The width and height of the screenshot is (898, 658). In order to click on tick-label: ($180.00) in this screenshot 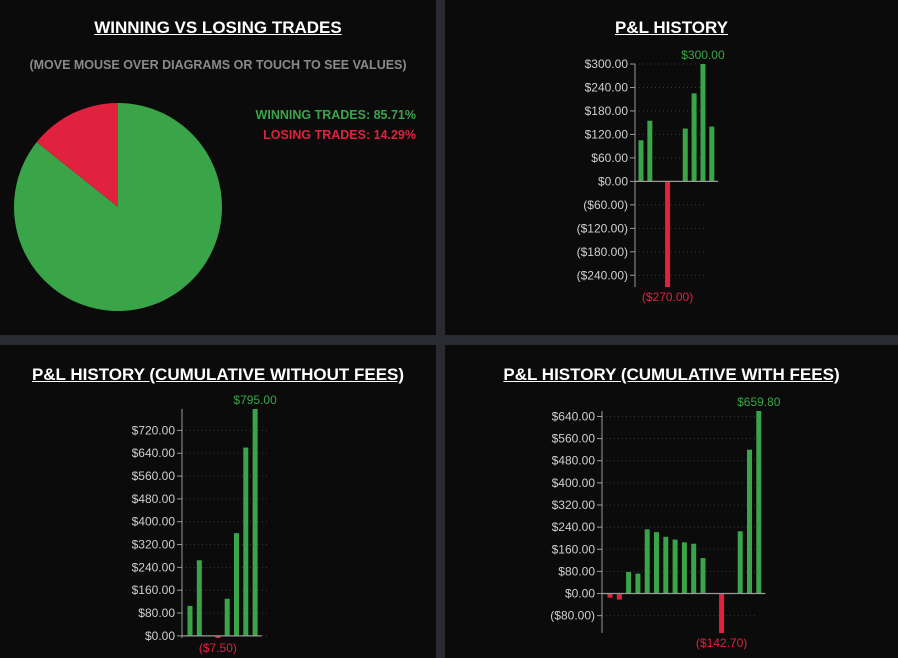, I will do `click(602, 252)`.